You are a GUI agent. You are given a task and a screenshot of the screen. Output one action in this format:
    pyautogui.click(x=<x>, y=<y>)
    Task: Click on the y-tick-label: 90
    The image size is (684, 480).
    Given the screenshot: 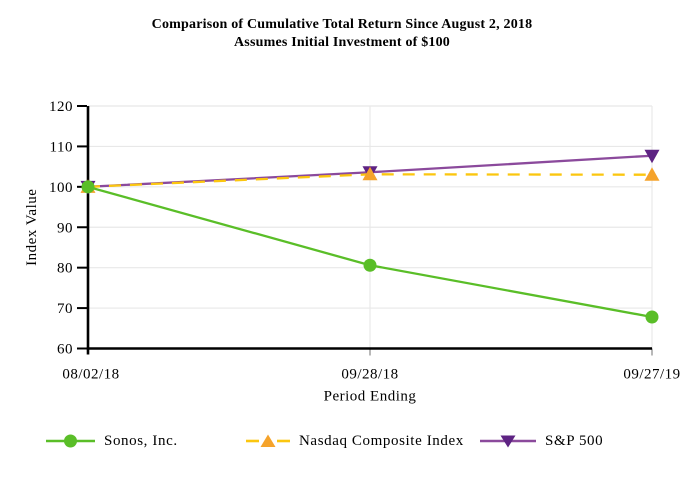 What is the action you would take?
    pyautogui.click(x=65, y=228)
    